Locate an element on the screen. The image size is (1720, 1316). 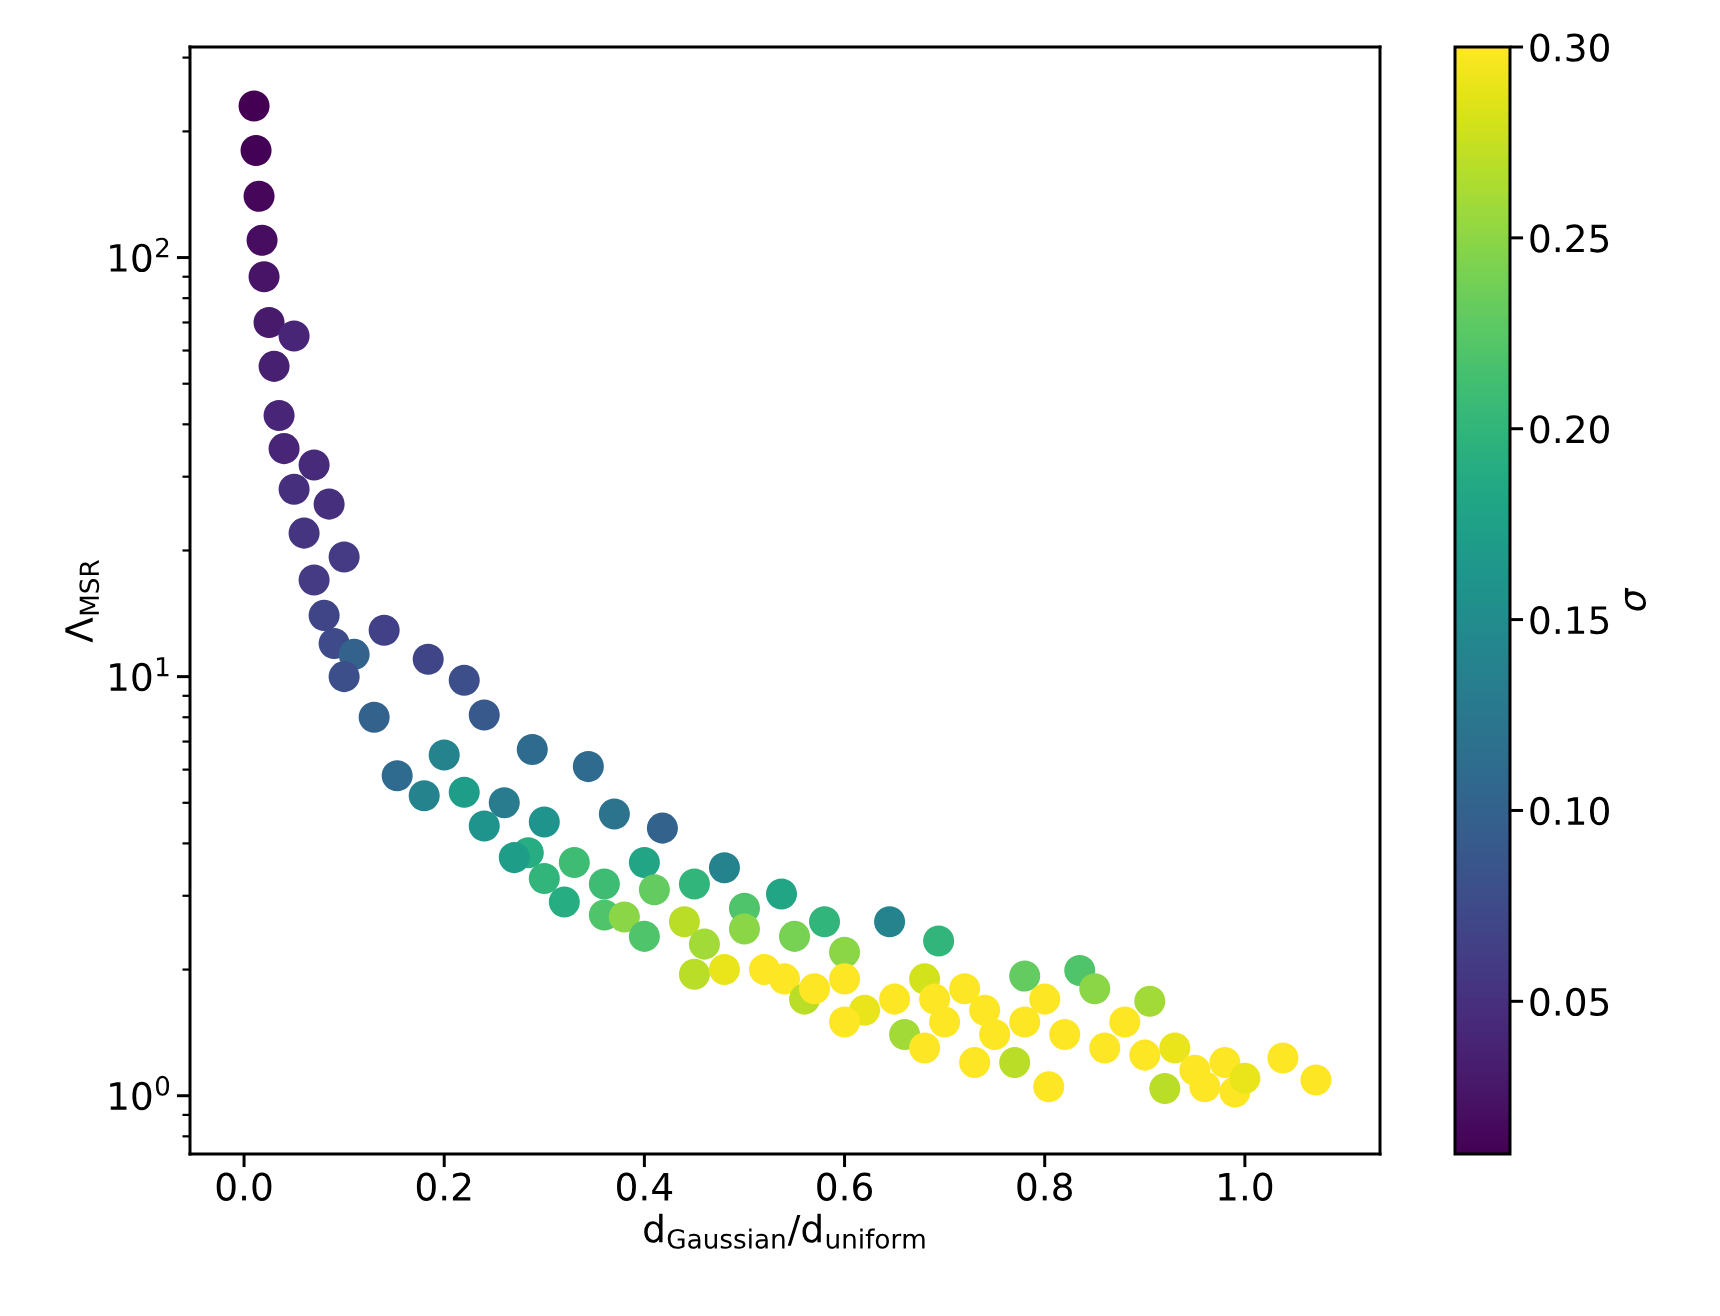
x-tick-label: 1.0 is located at coordinates (1246, 1186).